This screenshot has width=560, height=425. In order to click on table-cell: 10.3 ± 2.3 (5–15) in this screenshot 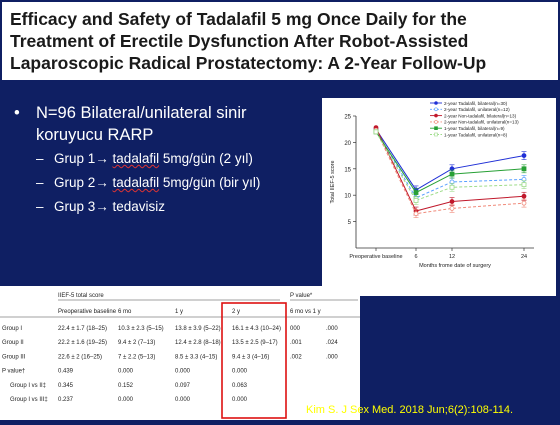, I will do `click(141, 329)`.